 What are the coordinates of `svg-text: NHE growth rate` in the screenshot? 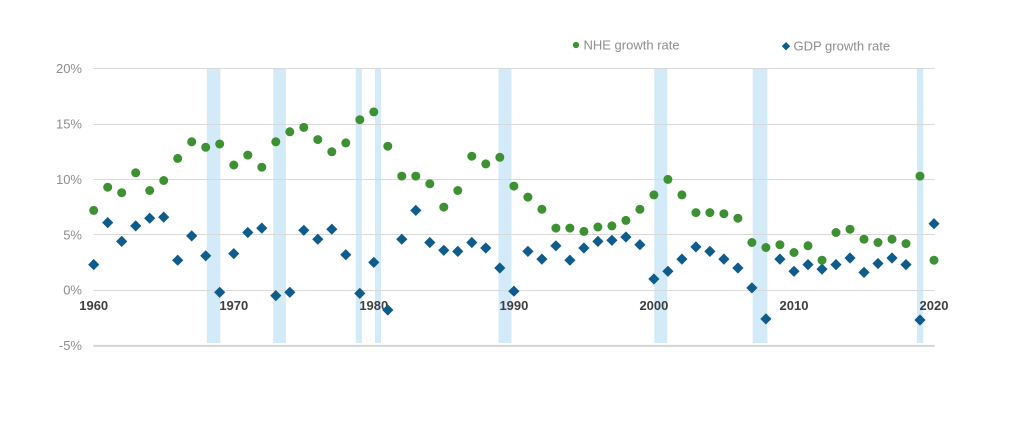 It's located at (632, 45).